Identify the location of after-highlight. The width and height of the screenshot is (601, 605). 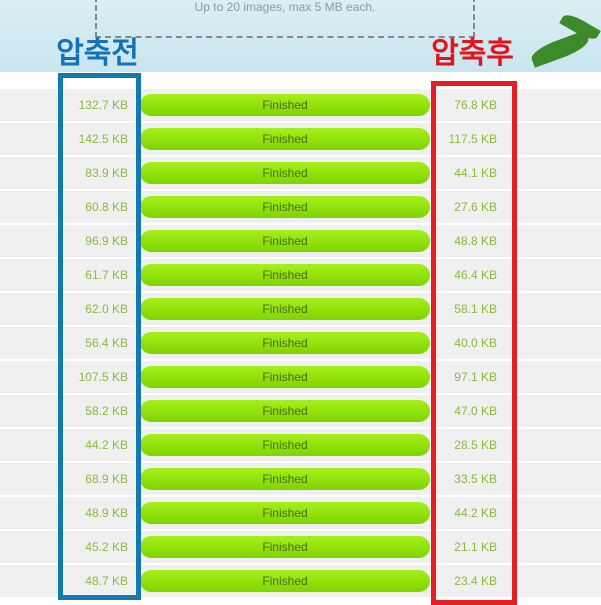
(474, 343).